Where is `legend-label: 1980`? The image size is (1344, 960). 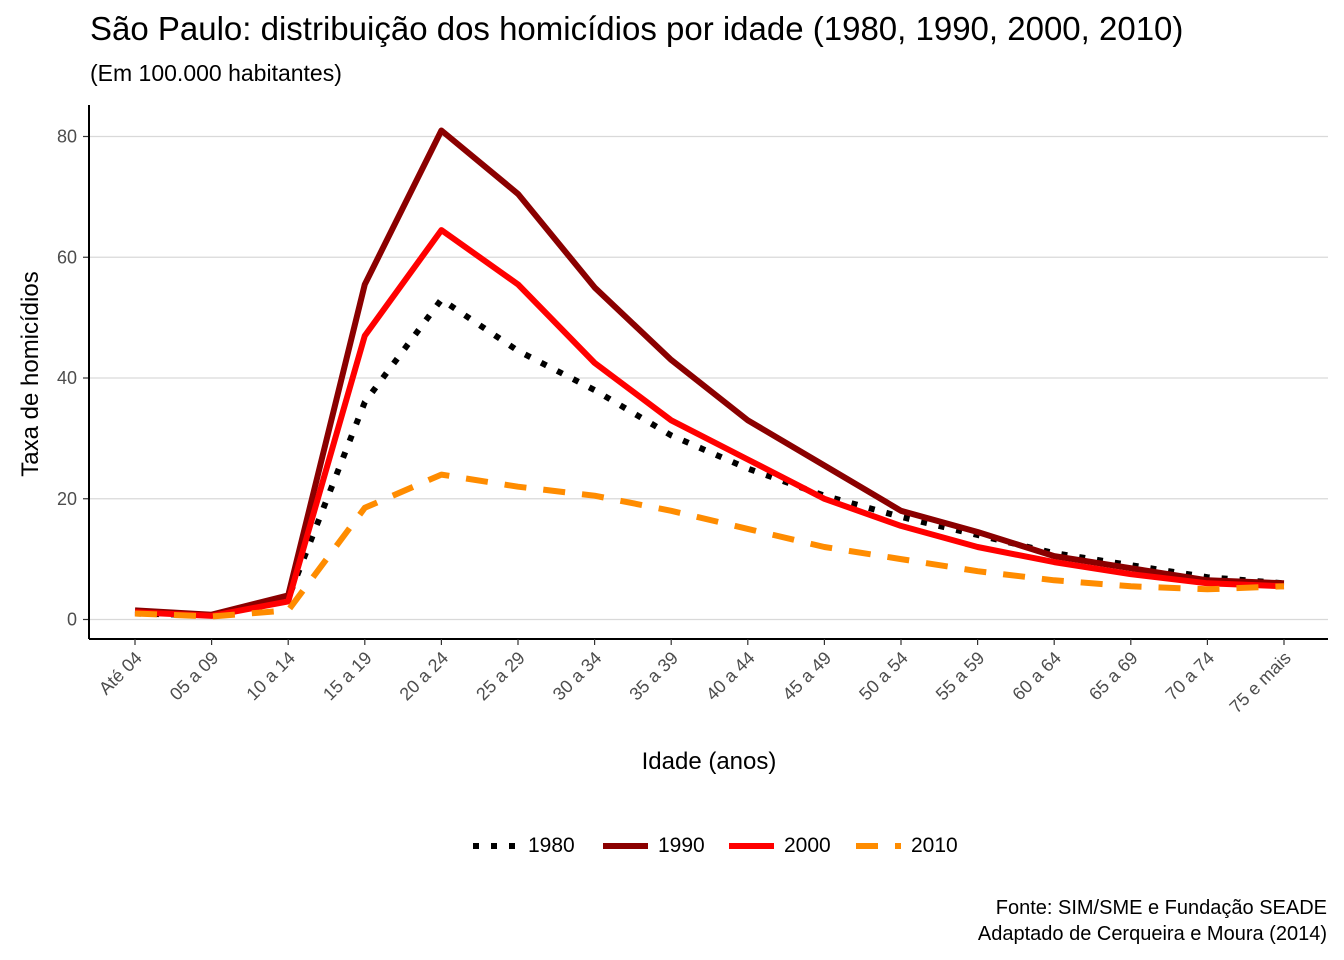
legend-label: 1980 is located at coordinates (551, 845).